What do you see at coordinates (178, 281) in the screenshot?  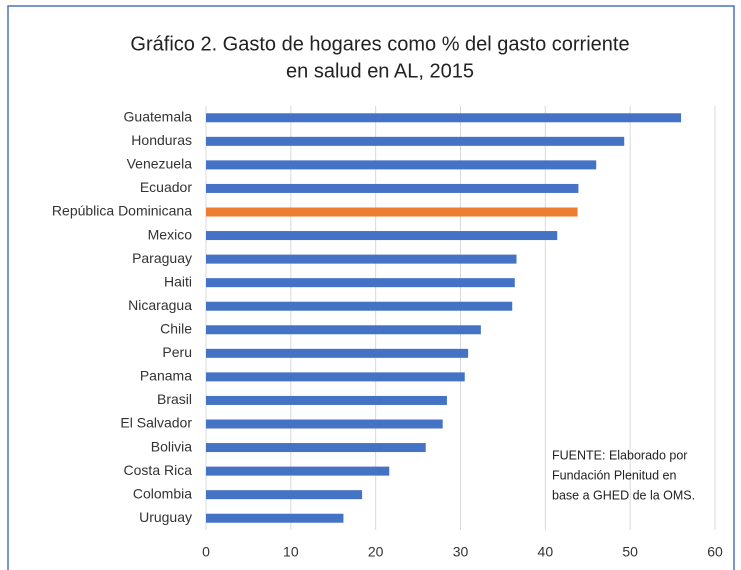 I see `y-tick-label: Haiti` at bounding box center [178, 281].